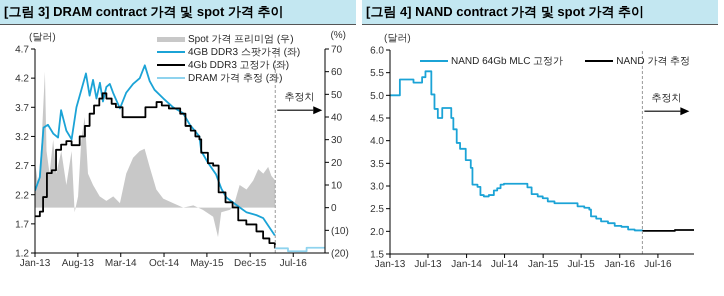 The width and height of the screenshot is (724, 296). I want to click on y-tick-label: 2.7, so click(22, 166).